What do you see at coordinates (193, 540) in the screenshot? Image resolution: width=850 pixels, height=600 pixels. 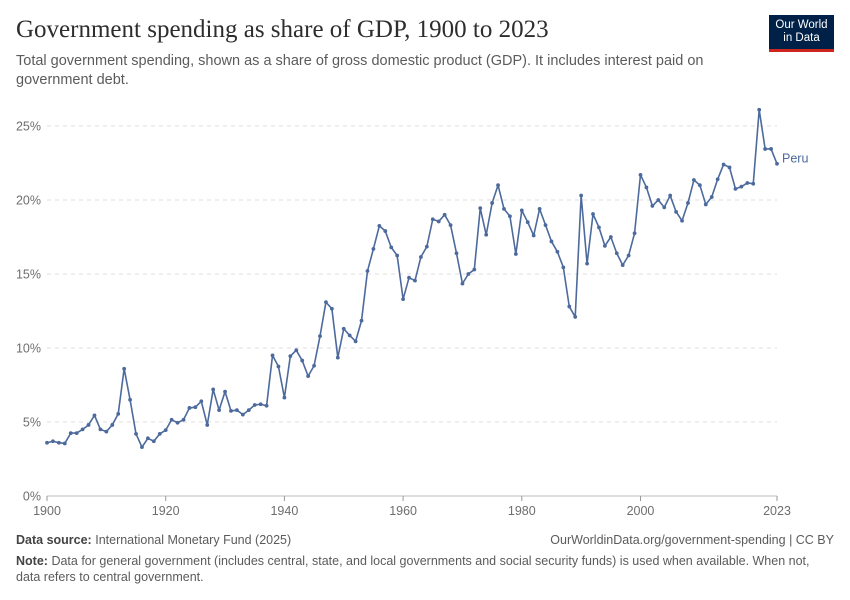 I see `source-text: International Monetary Fund (2025)` at bounding box center [193, 540].